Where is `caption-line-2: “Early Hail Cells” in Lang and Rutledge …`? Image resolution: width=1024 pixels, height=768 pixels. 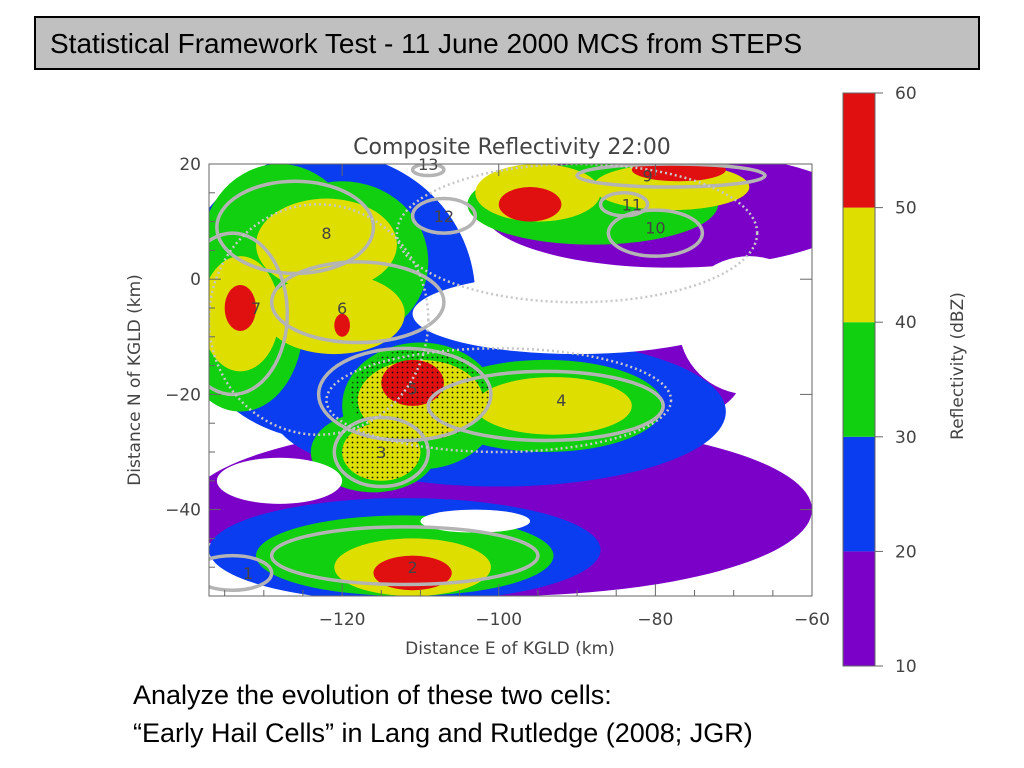 caption-line-2: “Early Hail Cells” in Lang and Rutledge … is located at coordinates (443, 733).